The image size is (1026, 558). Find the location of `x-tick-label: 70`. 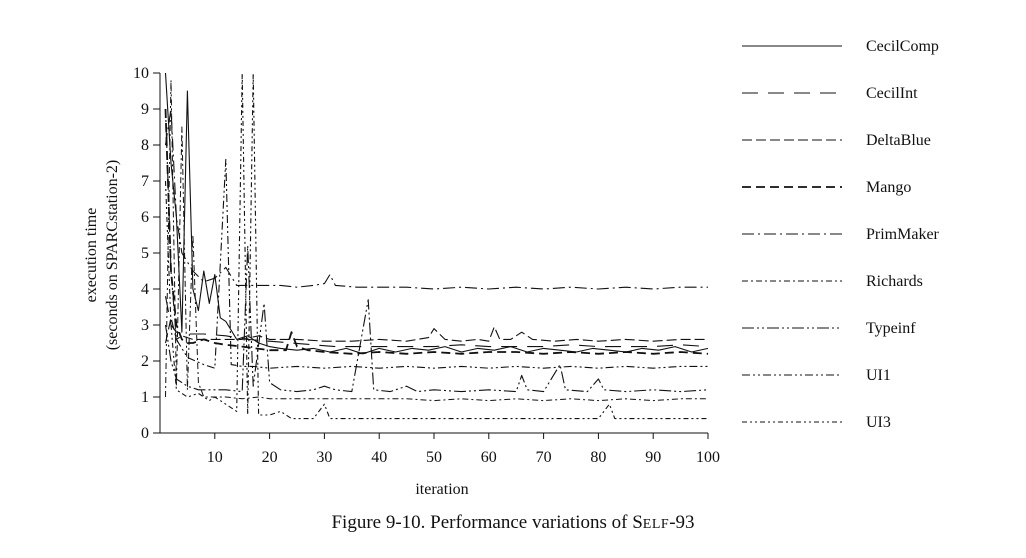

x-tick-label: 70 is located at coordinates (544, 457).